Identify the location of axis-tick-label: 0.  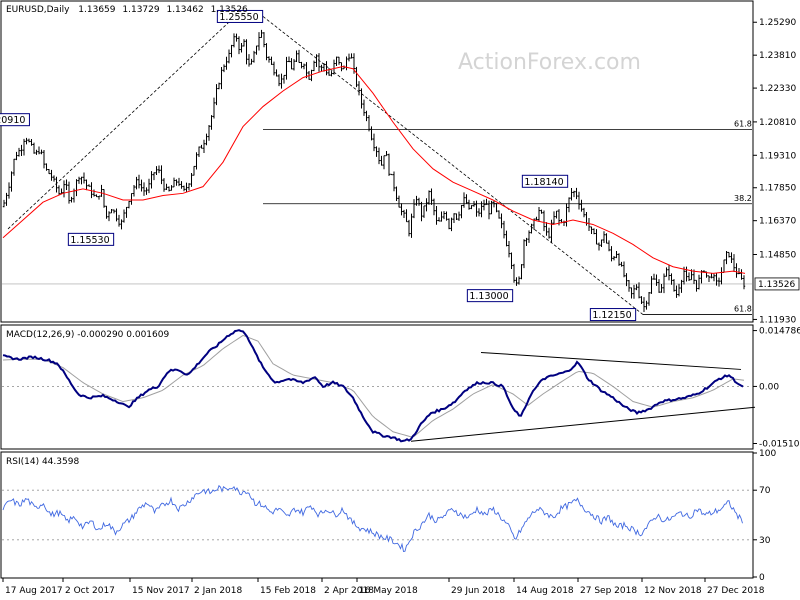
(762, 578).